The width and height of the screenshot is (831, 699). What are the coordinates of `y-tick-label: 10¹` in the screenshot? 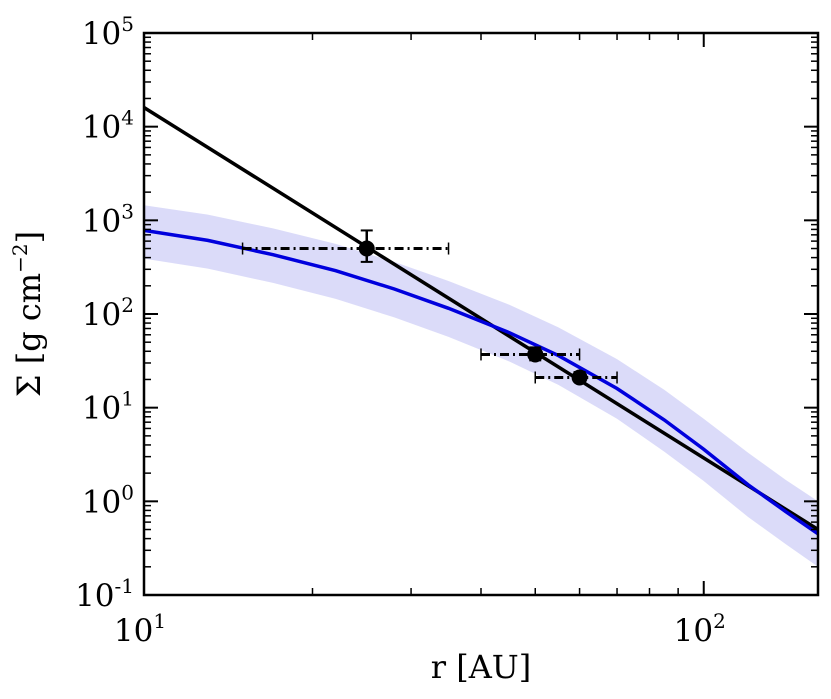 It's located at (108, 407).